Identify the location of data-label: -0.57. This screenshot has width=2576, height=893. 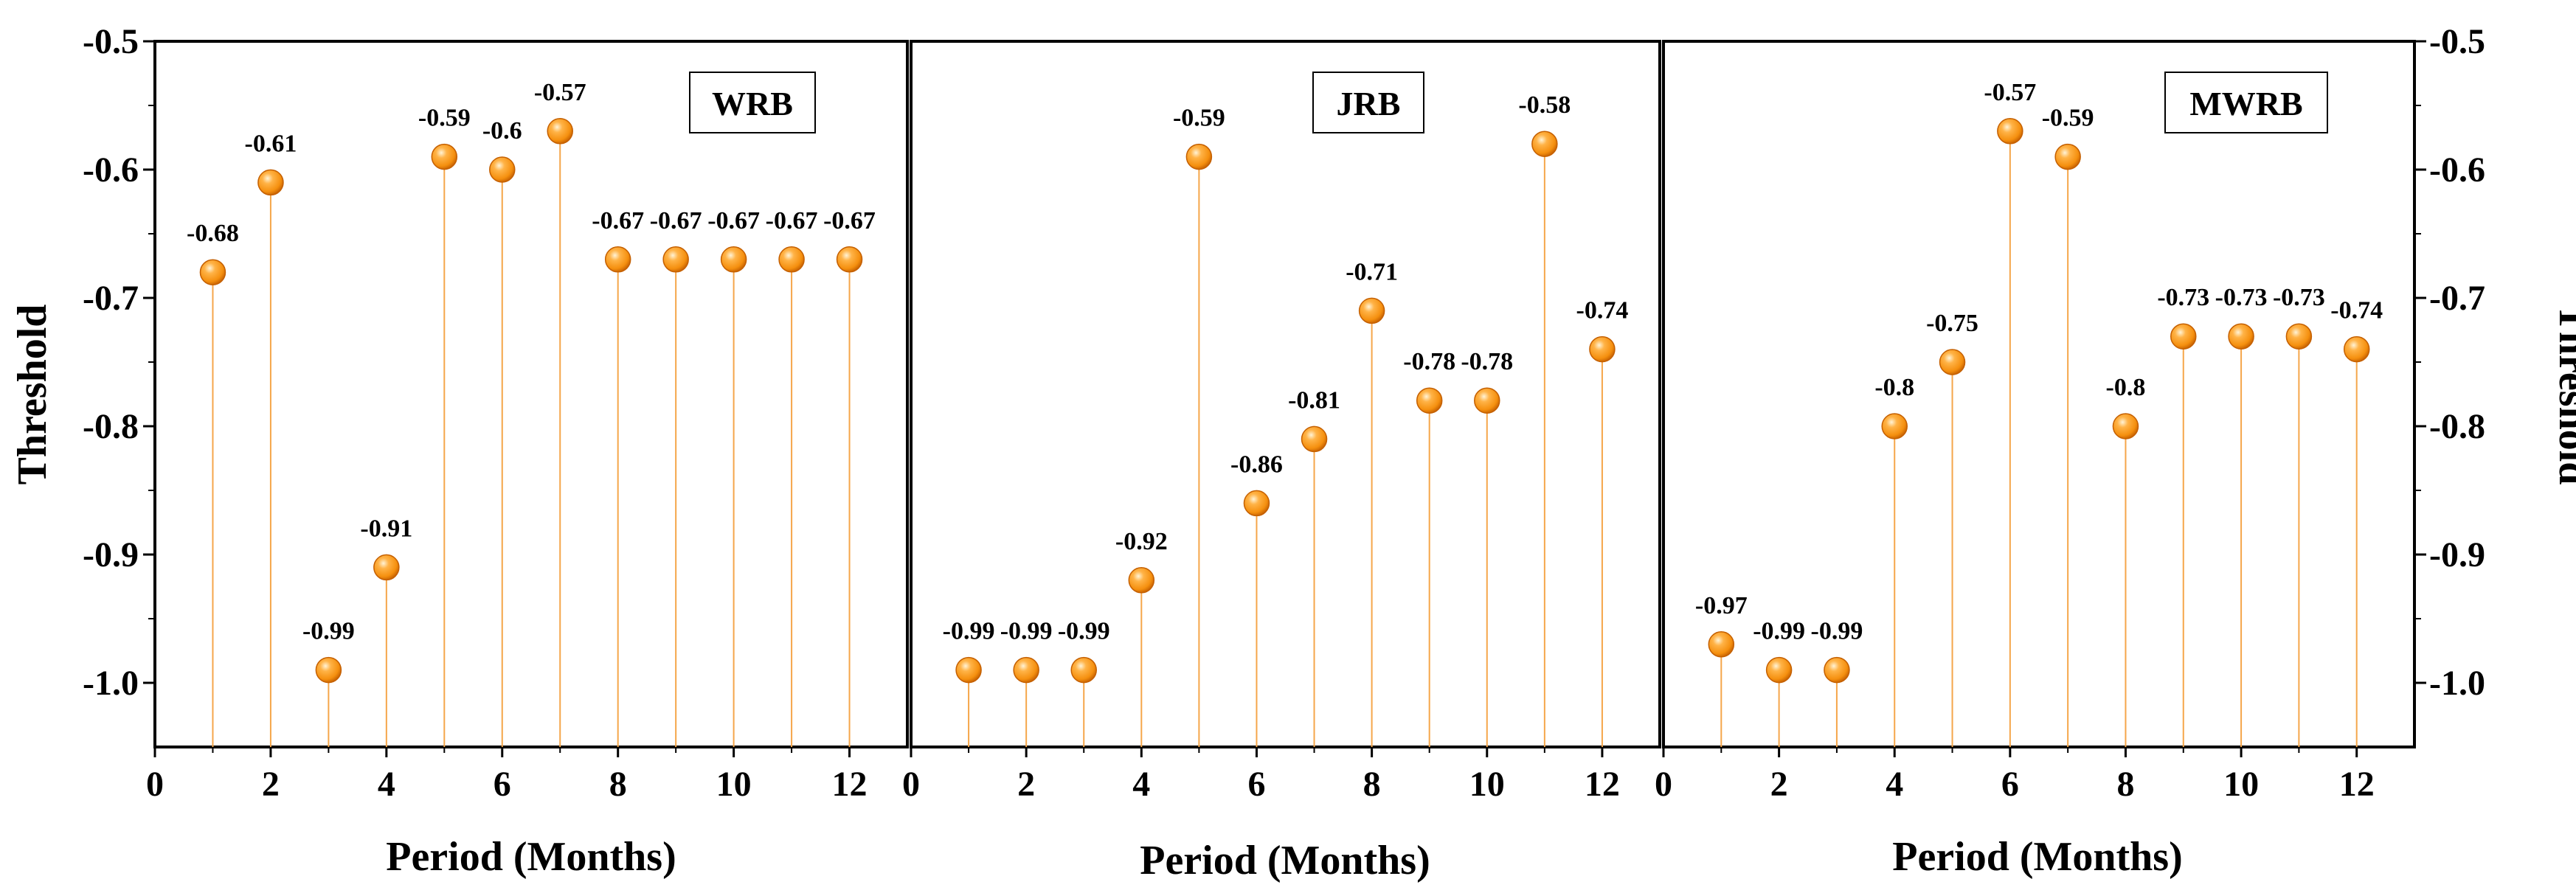
(2010, 92).